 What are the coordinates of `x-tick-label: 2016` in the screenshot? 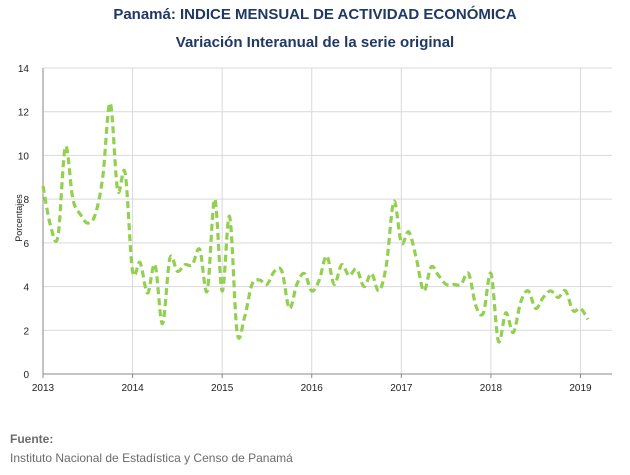 It's located at (312, 388).